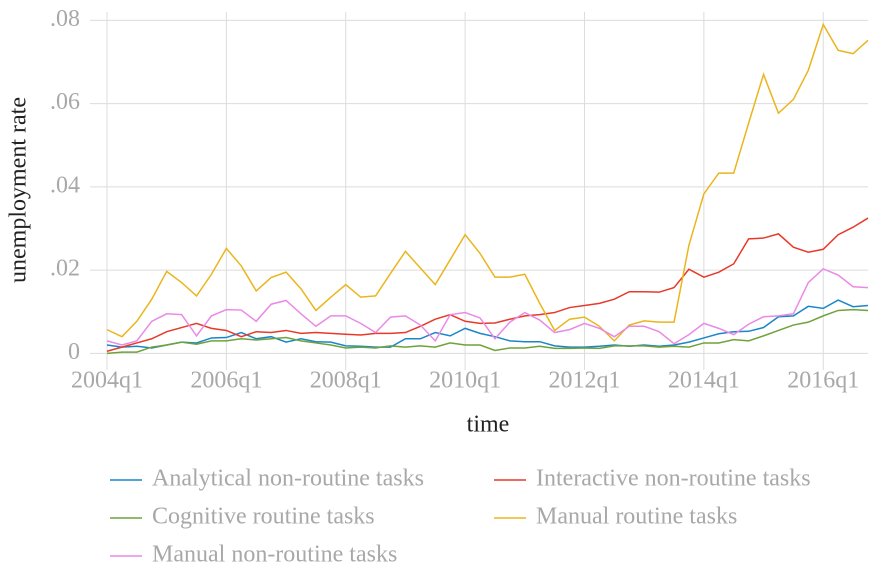  What do you see at coordinates (636, 517) in the screenshot?
I see `legend-label: Manual routine tasks` at bounding box center [636, 517].